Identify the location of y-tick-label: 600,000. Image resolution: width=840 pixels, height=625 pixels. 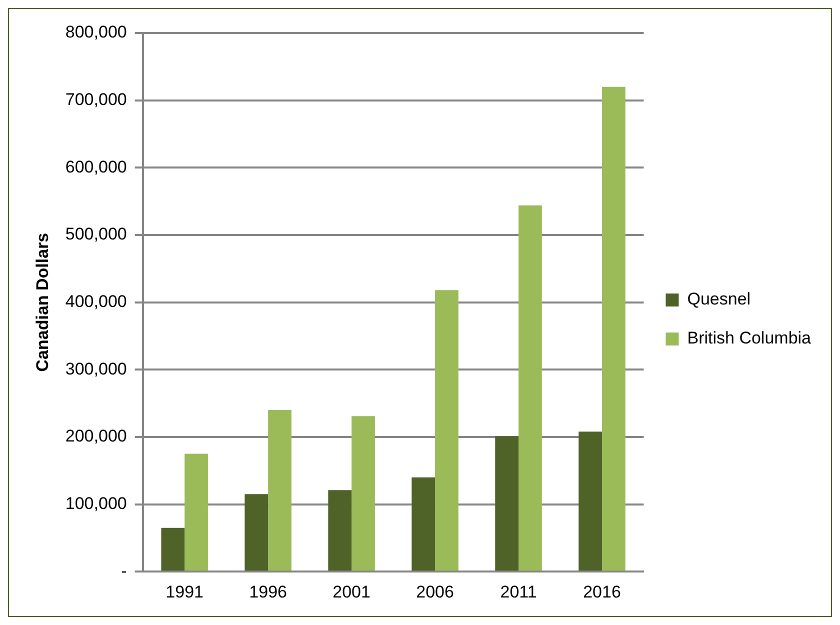
(96, 166).